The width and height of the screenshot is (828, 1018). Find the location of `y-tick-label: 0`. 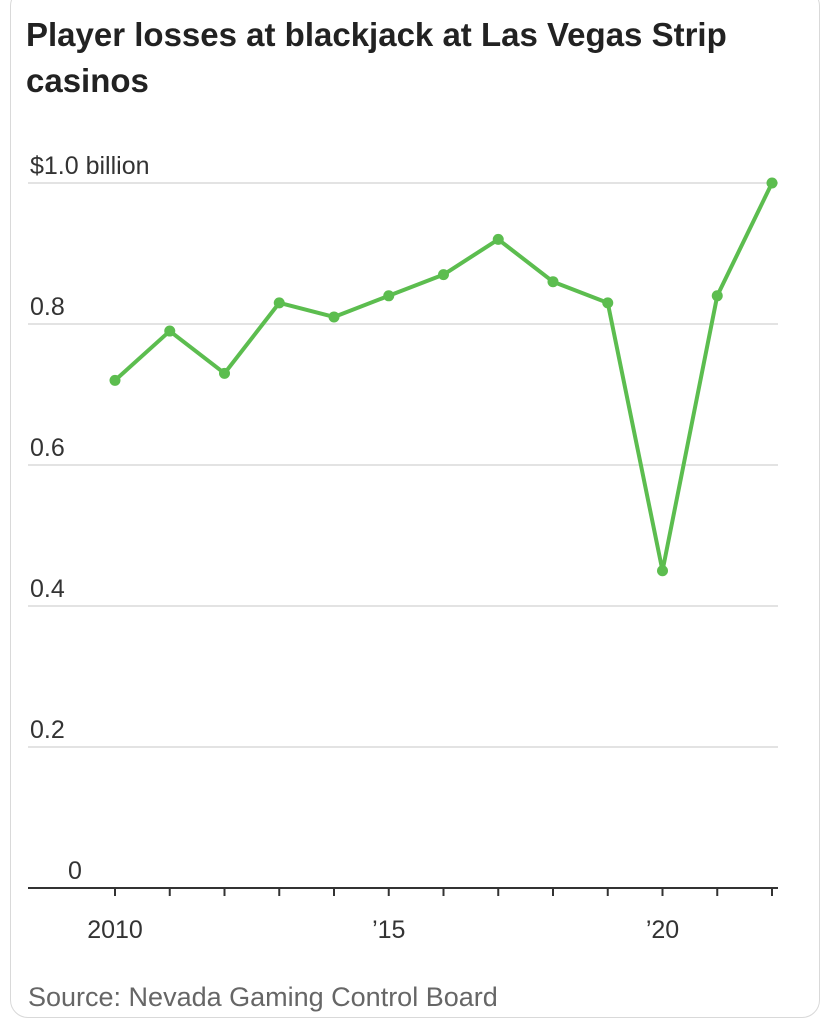

y-tick-label: 0 is located at coordinates (75, 871).